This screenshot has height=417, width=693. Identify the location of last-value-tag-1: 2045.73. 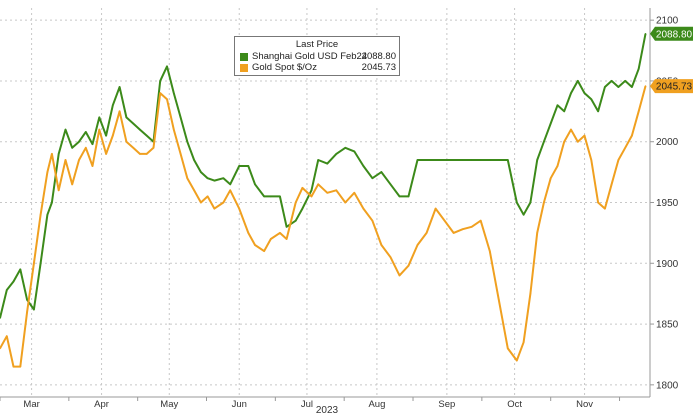
(671, 86).